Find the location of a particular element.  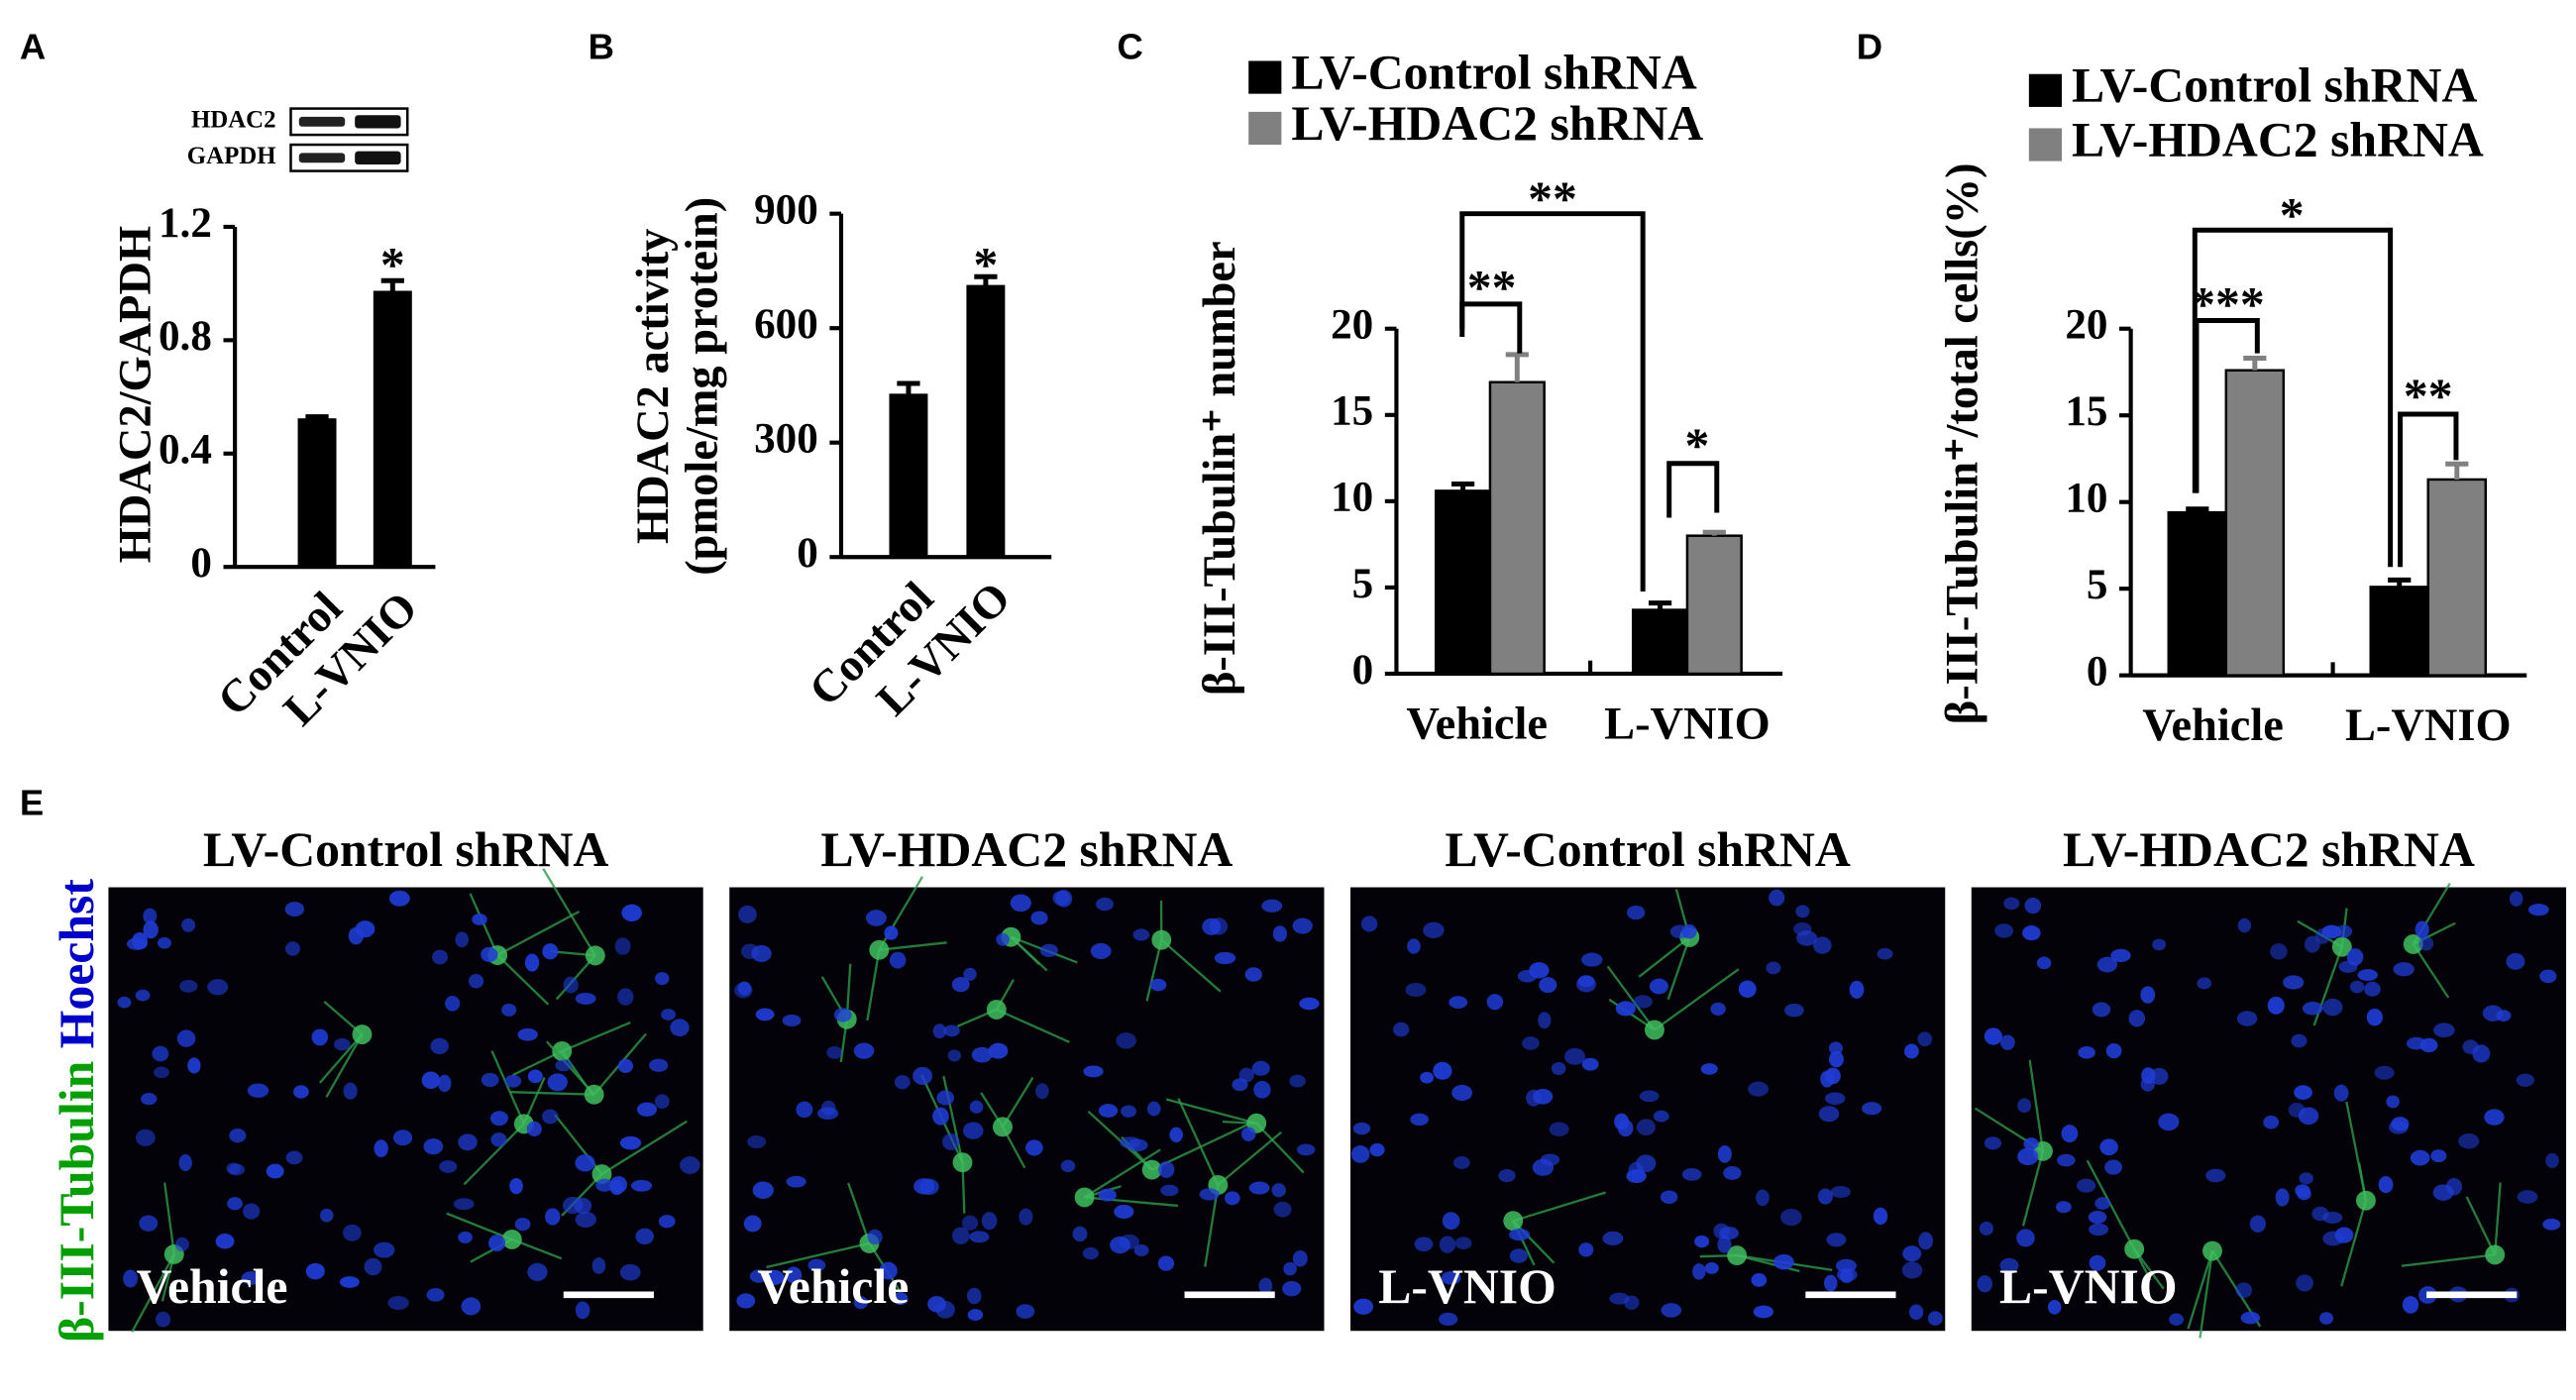

legend-swatch is located at coordinates (2045, 90).